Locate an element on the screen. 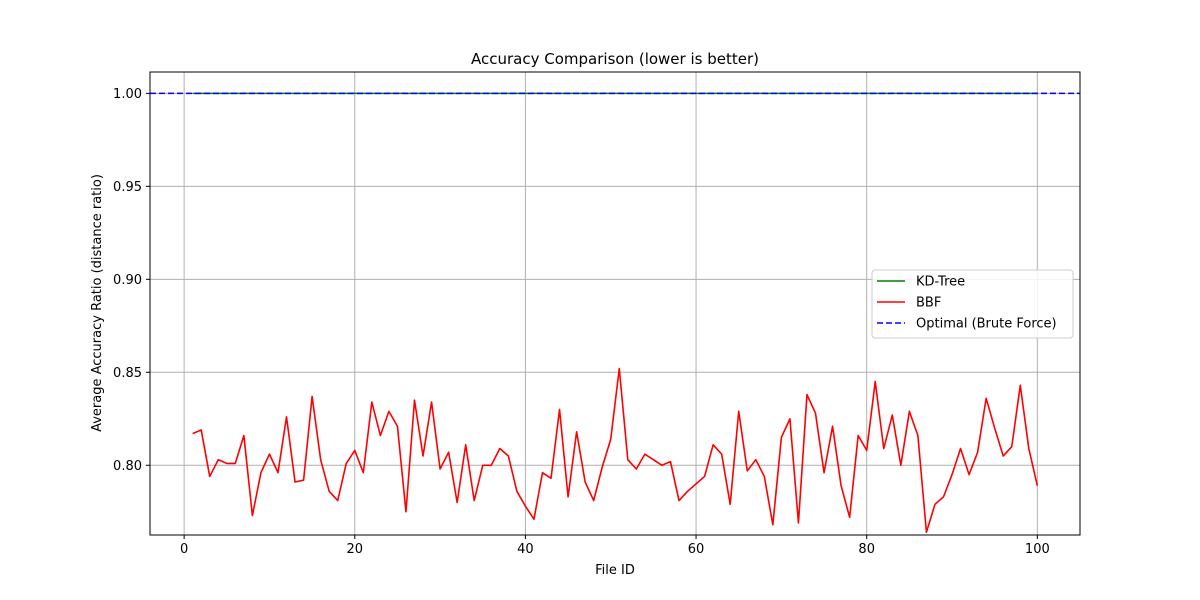  legend-label: Optimal (Brute Force) is located at coordinates (986, 324).